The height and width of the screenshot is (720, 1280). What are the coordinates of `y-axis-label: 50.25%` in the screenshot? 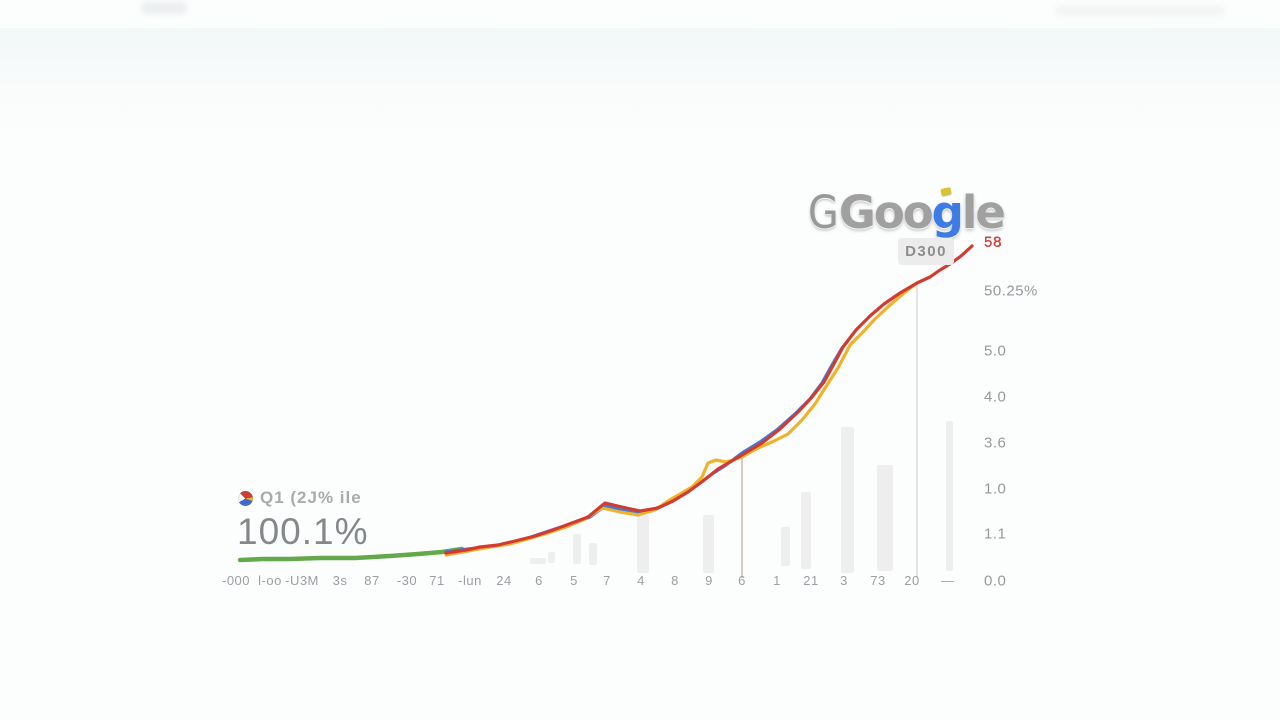 It's located at (1011, 291).